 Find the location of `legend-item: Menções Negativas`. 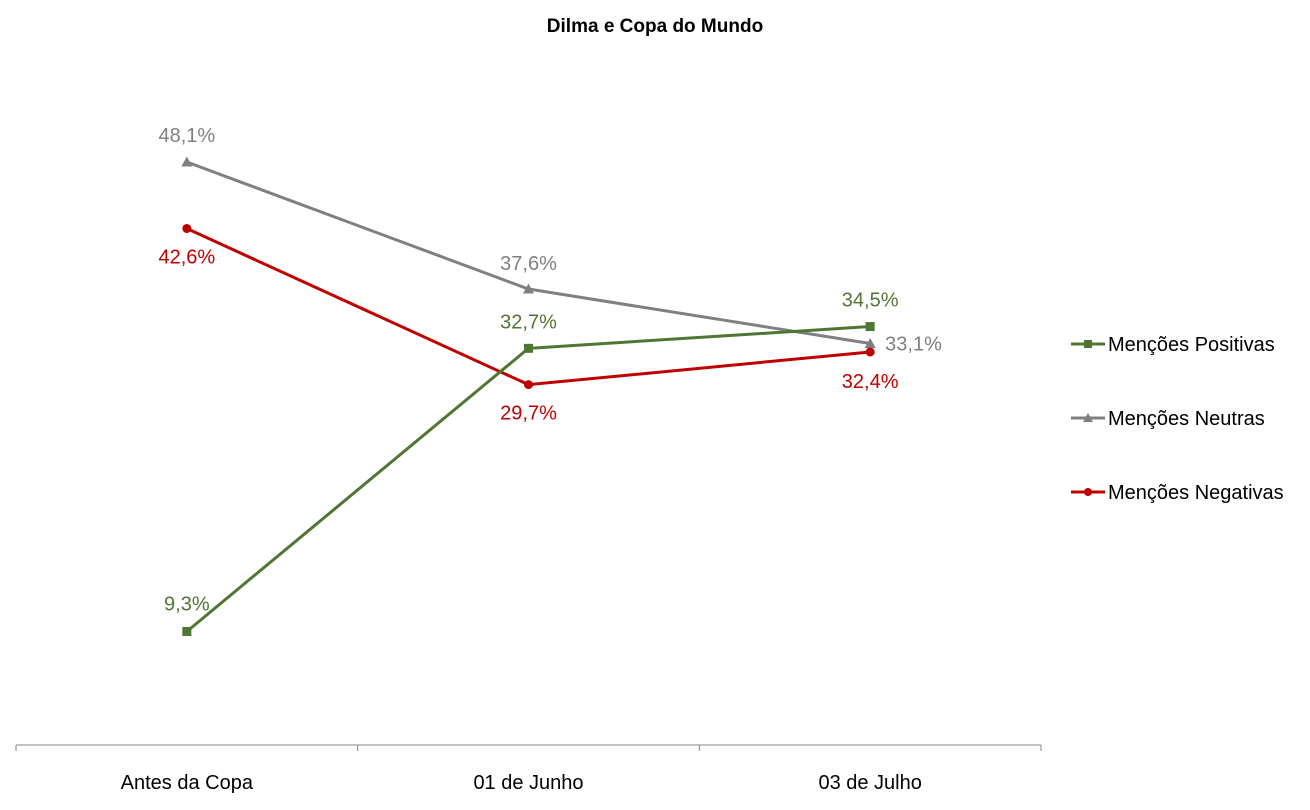

legend-item: Menções Negativas is located at coordinates (1177, 493).